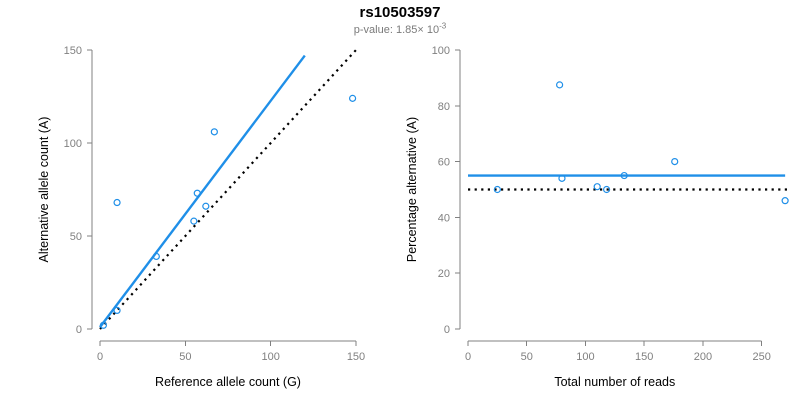 This screenshot has height=400, width=800. I want to click on x-tick-label: 200, so click(703, 357).